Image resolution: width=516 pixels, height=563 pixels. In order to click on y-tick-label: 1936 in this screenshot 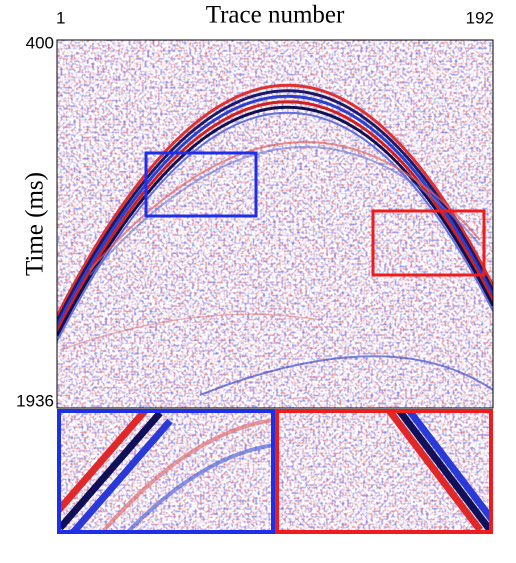, I will do `click(35, 400)`.